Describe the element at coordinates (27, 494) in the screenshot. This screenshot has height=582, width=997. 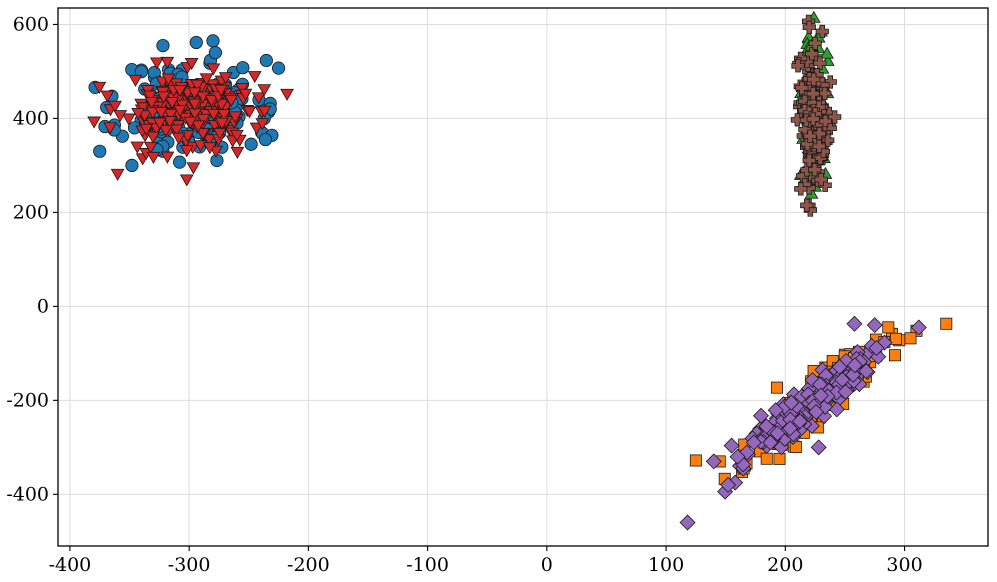
I see `y-tick-label: -400` at that location.